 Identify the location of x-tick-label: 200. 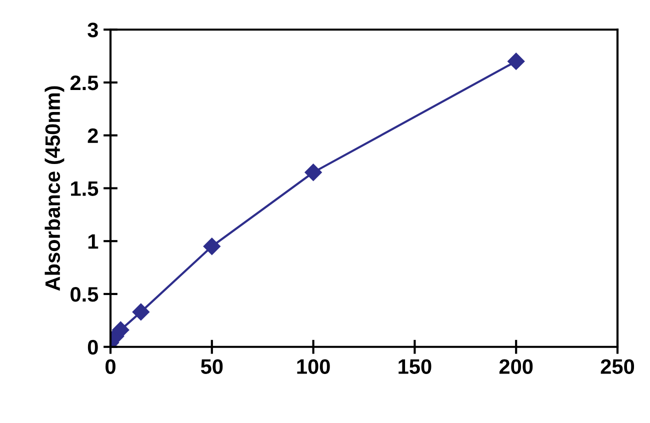
(516, 366).